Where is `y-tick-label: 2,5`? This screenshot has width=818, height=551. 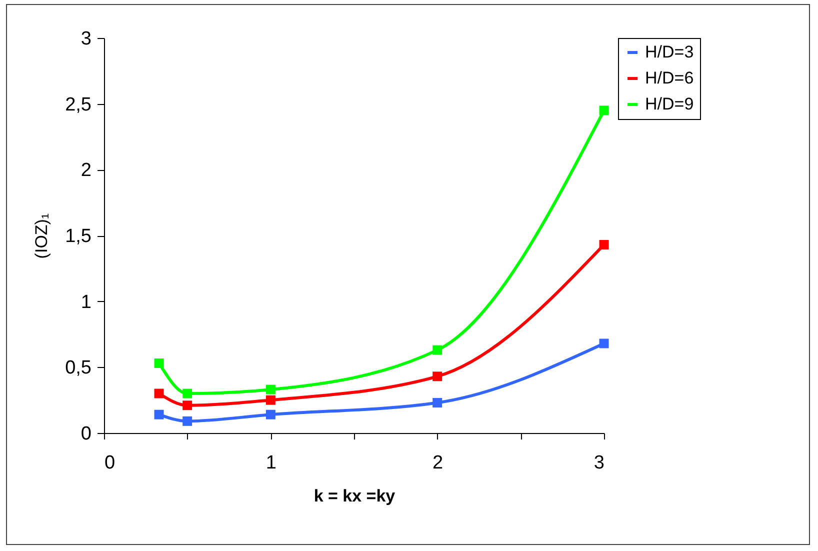 y-tick-label: 2,5 is located at coordinates (78, 105).